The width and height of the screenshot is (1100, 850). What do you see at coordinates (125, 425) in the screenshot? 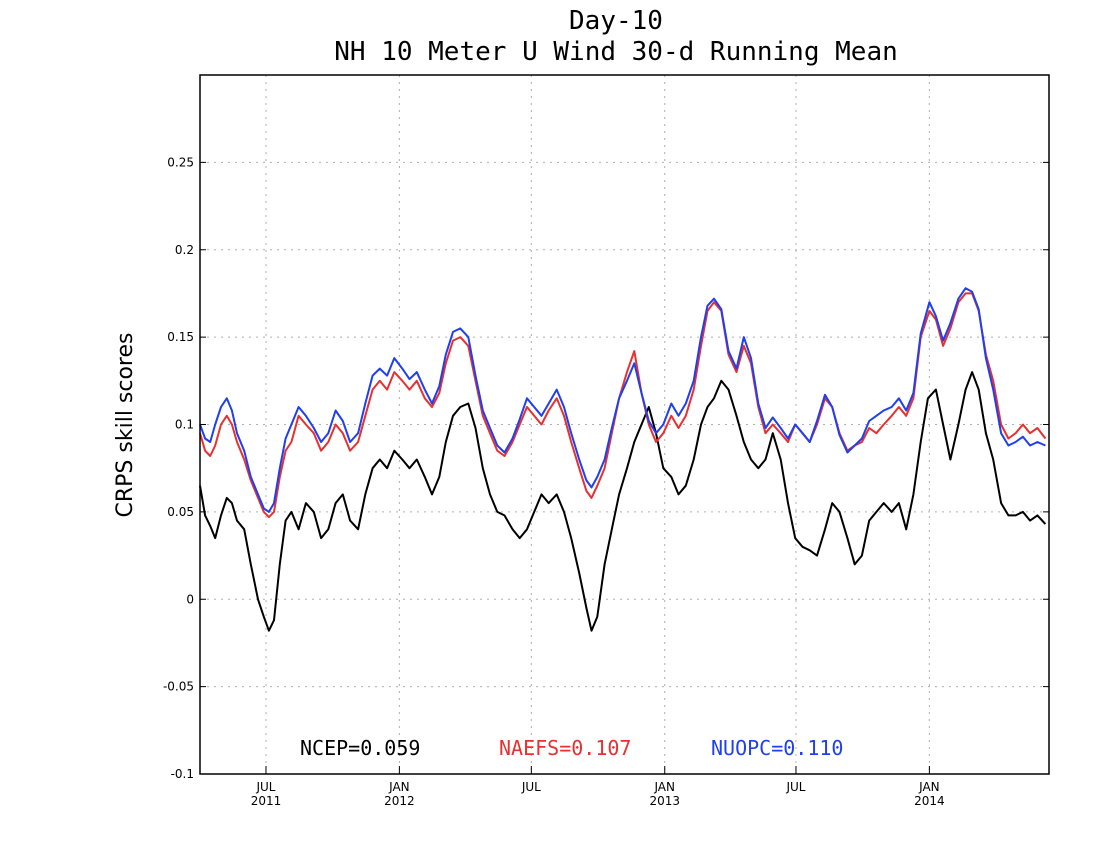
I see `y-axis-label: CRPS skill scores` at bounding box center [125, 425].